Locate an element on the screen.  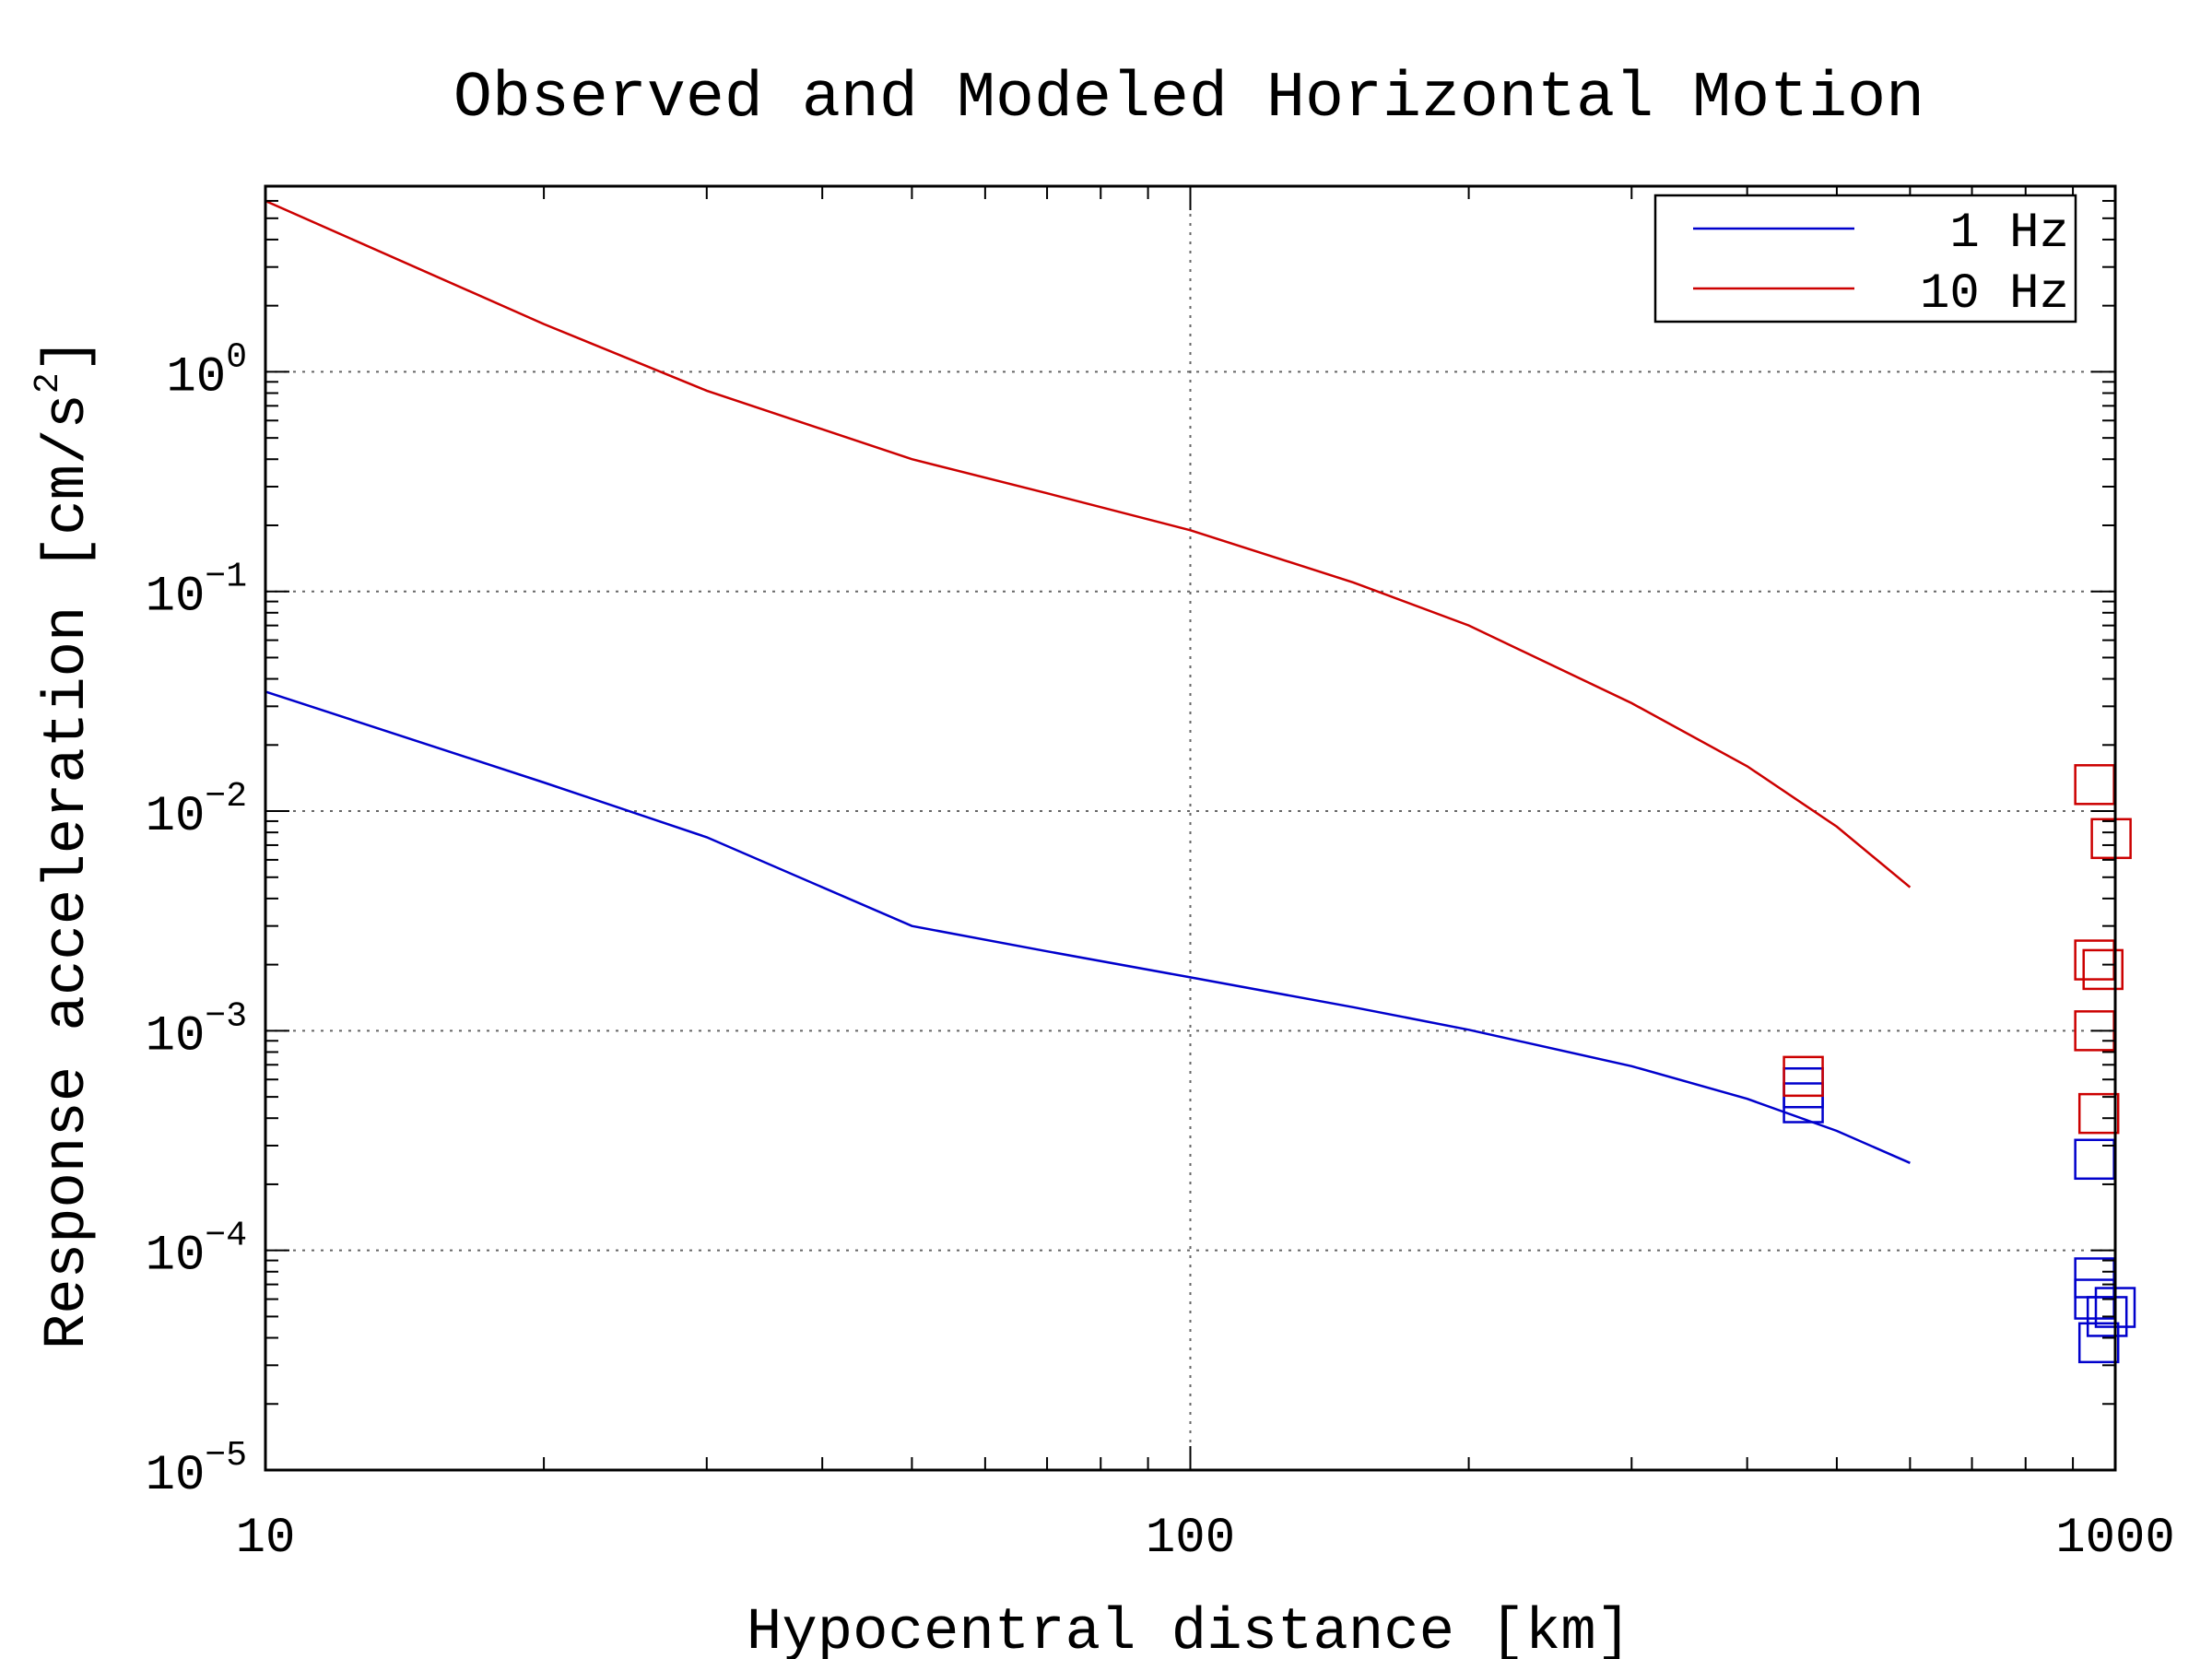
y-tick-exponent: −5 is located at coordinates (226, 1456).